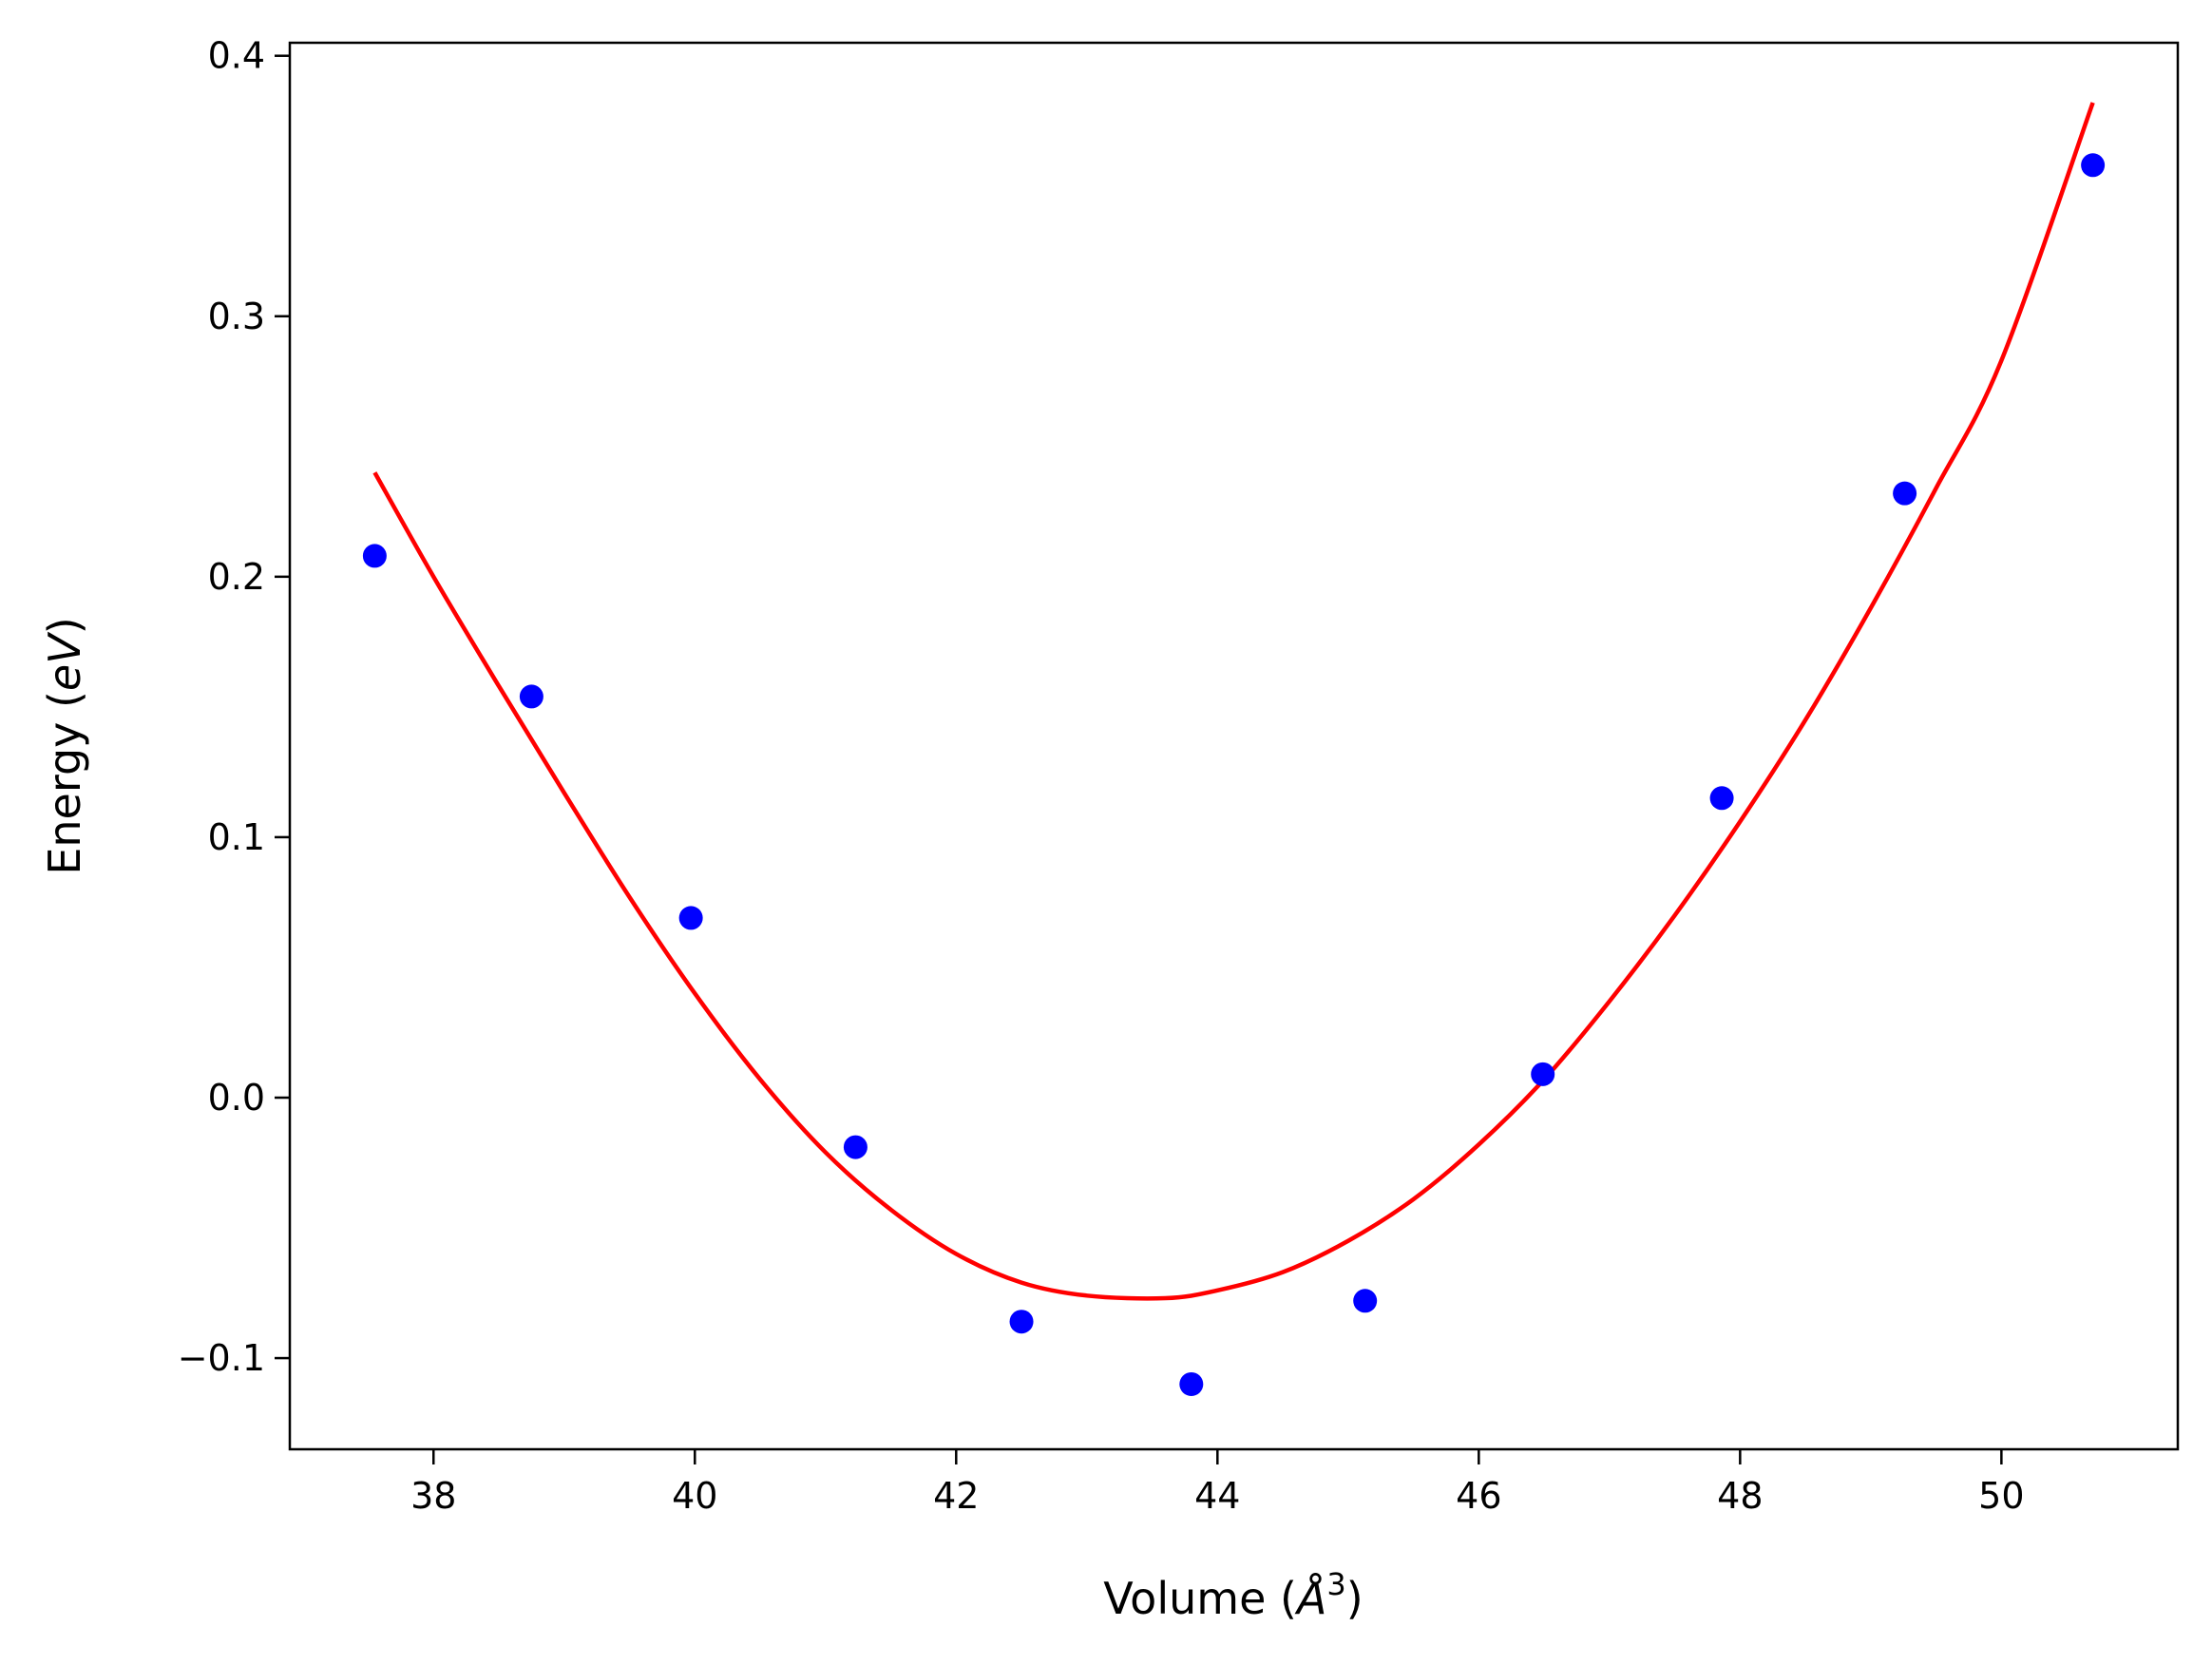  What do you see at coordinates (1217, 1496) in the screenshot?
I see `x-tick-label-3: 44` at bounding box center [1217, 1496].